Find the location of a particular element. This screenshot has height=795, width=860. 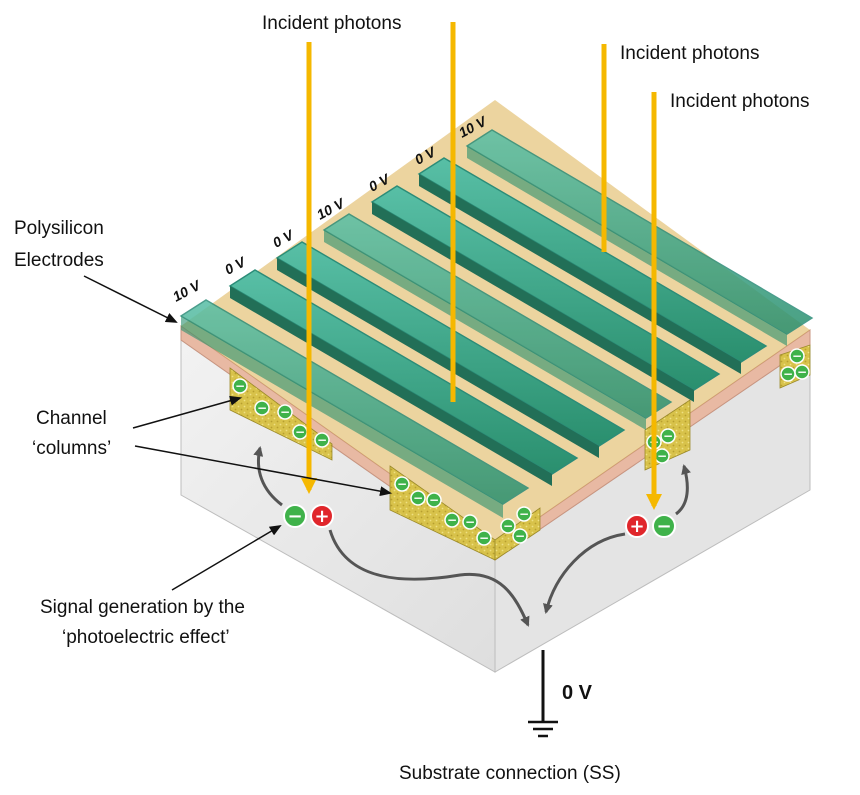

electron-drift-arrow-left is located at coordinates (268, 476).